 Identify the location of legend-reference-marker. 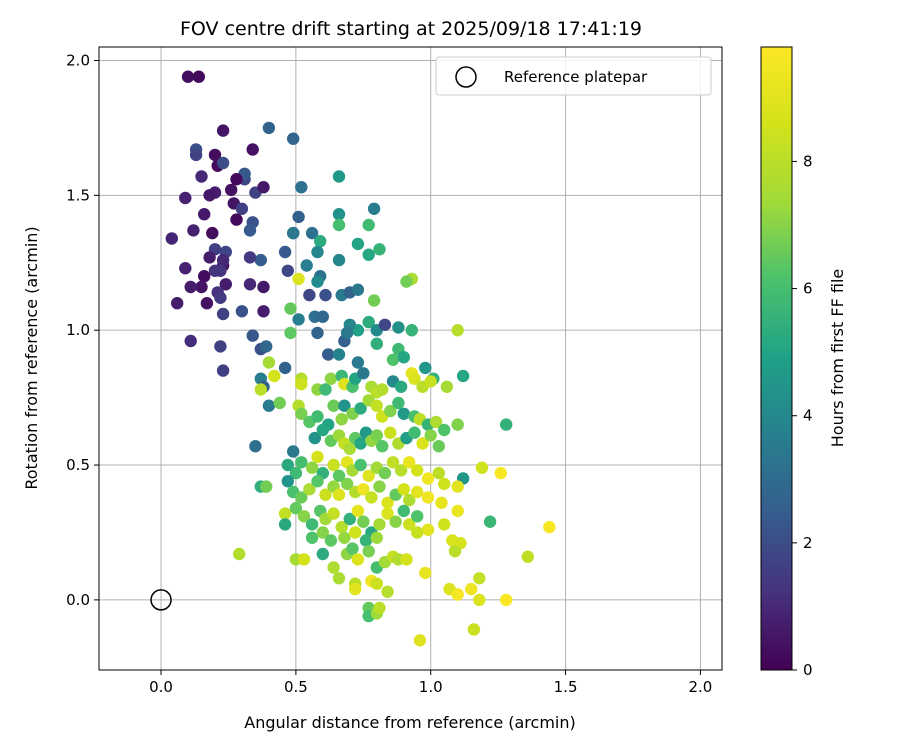
(466, 77).